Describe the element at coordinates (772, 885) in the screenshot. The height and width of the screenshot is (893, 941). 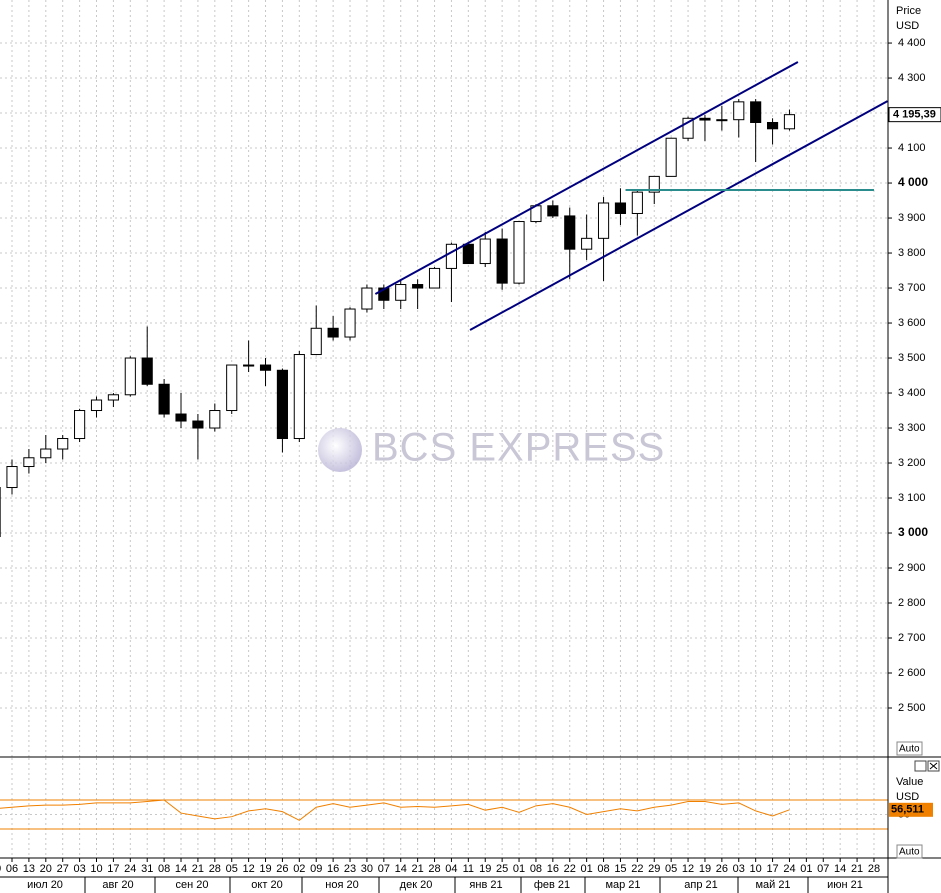
I see `month-label: май 21` at that location.